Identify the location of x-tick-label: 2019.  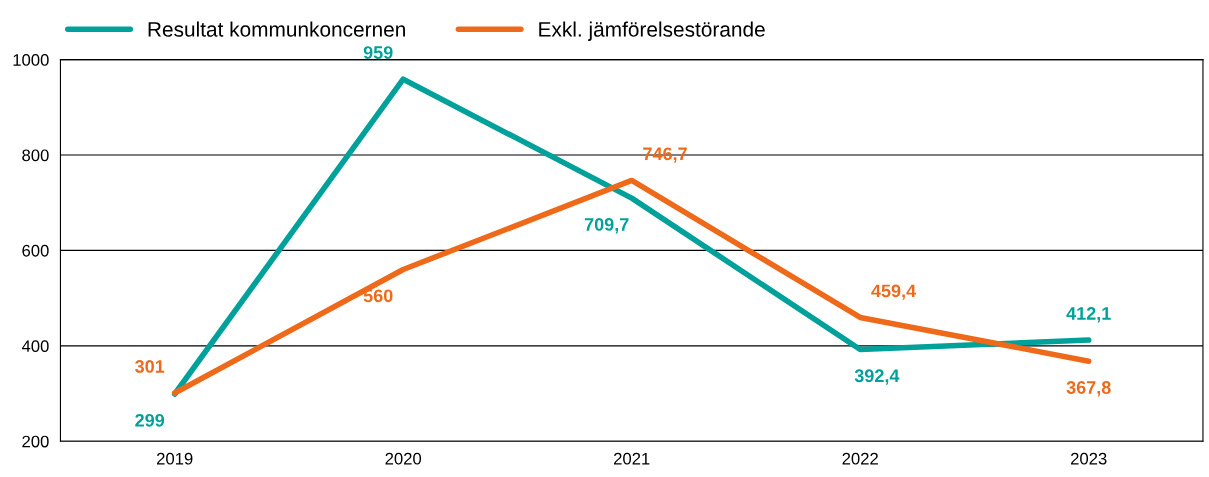
(175, 458).